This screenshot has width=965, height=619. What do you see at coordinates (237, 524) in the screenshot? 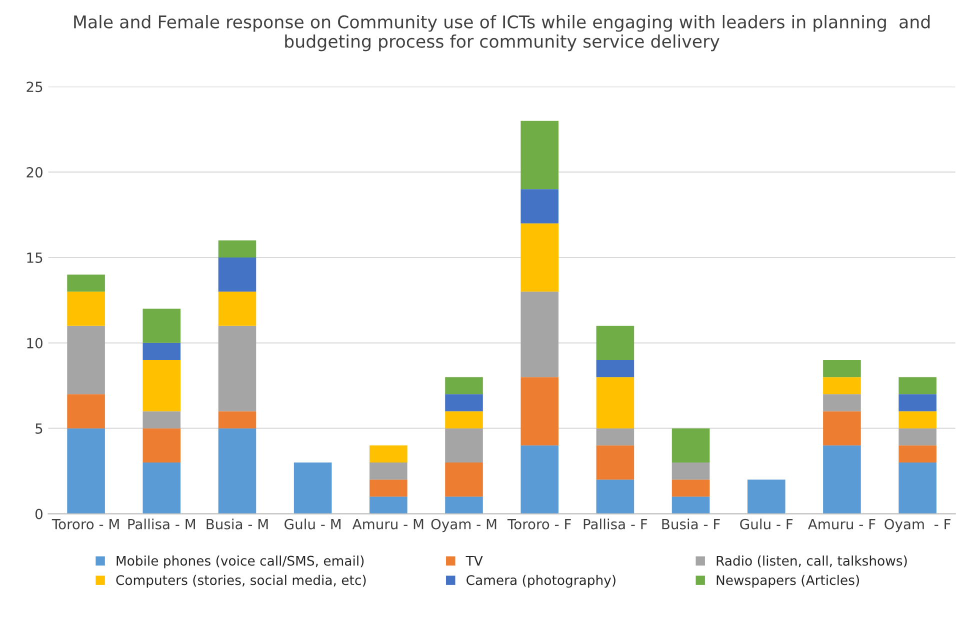
I see `x-tick-label: Busia - M` at bounding box center [237, 524].